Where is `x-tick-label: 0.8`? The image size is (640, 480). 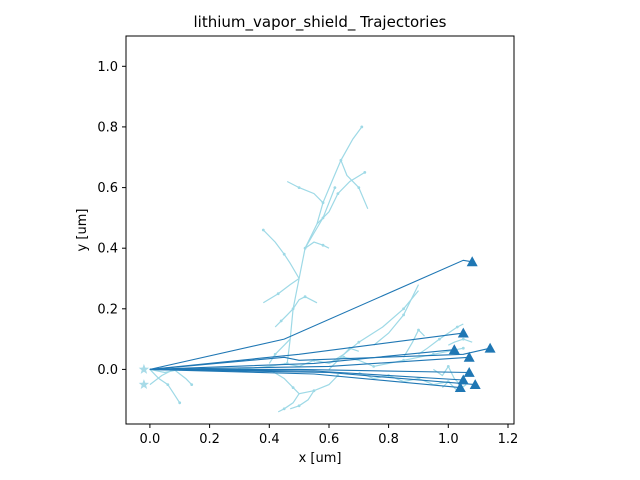
x-tick-label: 0.8 is located at coordinates (388, 439).